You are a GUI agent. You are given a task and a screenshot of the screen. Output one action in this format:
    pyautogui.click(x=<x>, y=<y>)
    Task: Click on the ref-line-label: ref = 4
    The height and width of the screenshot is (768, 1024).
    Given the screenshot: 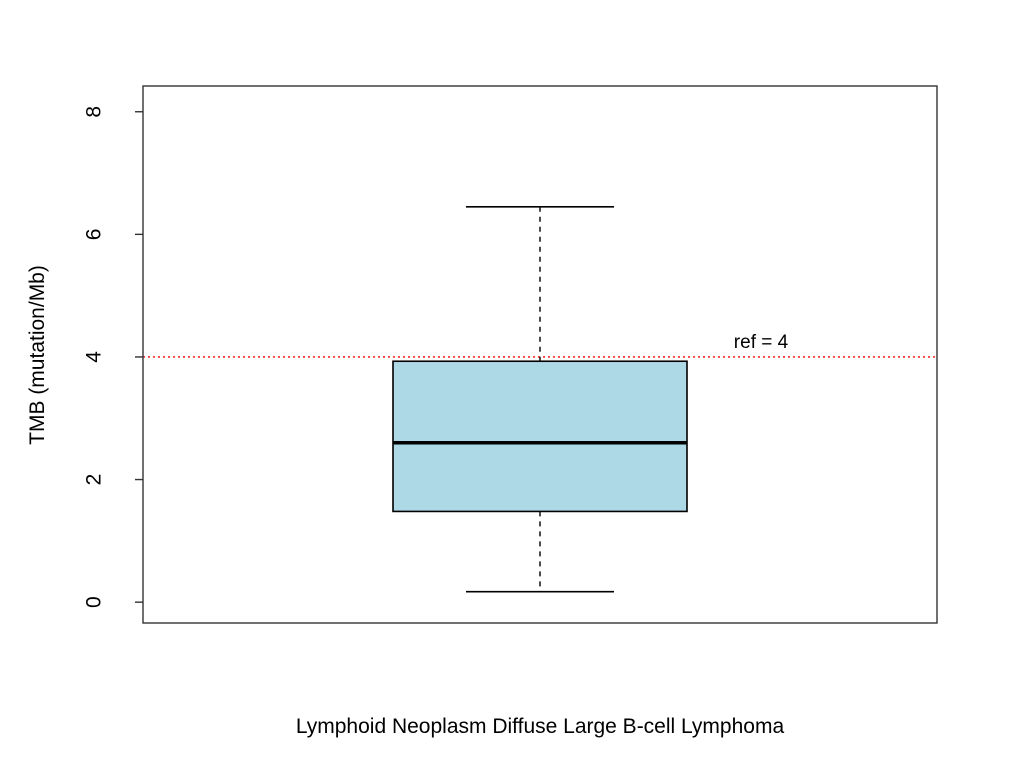 What is the action you would take?
    pyautogui.click(x=761, y=342)
    